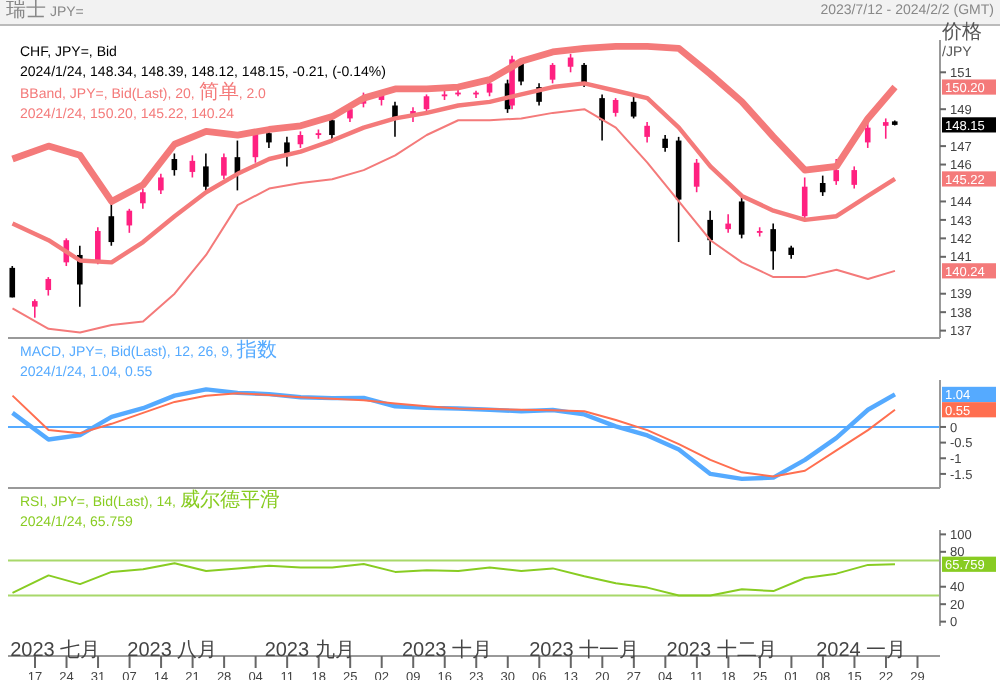 The image size is (1000, 680). What do you see at coordinates (172, 651) in the screenshot?
I see `text: 2023 八月` at bounding box center [172, 651].